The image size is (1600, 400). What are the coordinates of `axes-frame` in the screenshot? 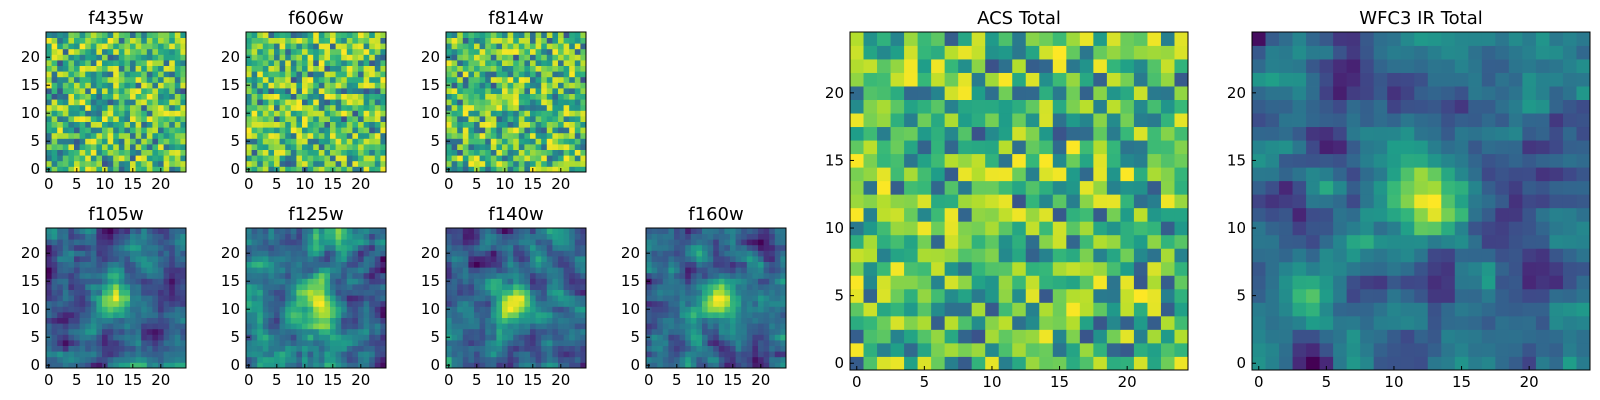 It's located at (316, 298).